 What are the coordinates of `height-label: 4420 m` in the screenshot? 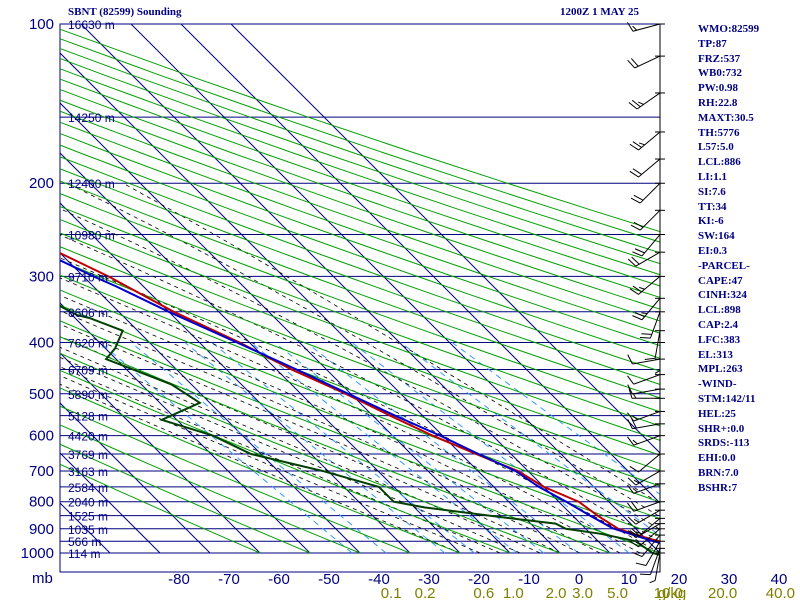 It's located at (88, 437).